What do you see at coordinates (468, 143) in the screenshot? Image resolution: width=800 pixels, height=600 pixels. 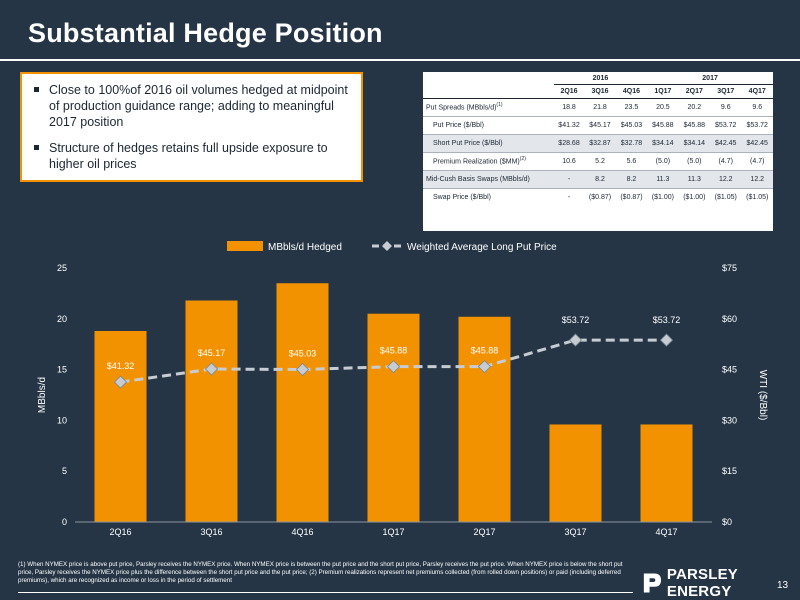 I see `row-label-text: Short Put Price ($/Bbl)` at bounding box center [468, 143].